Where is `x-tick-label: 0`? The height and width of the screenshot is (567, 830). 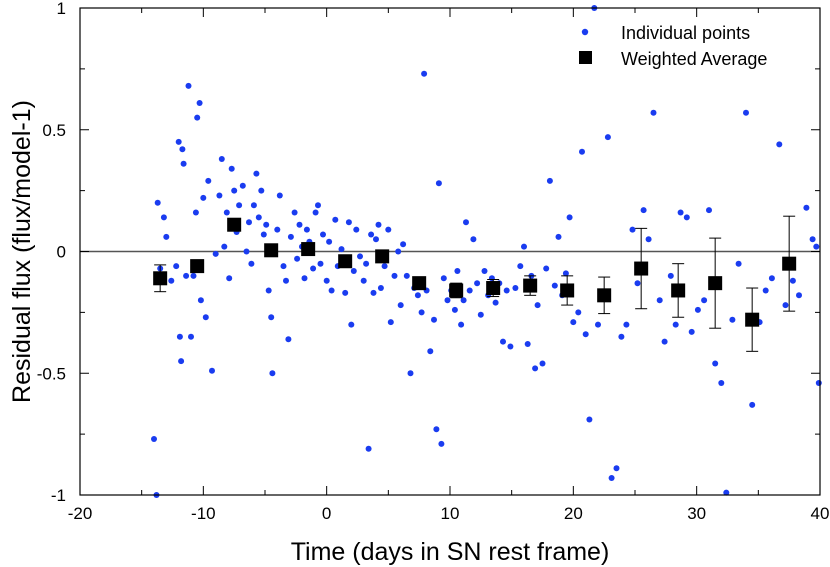 x-tick-label: 0 is located at coordinates (326, 513).